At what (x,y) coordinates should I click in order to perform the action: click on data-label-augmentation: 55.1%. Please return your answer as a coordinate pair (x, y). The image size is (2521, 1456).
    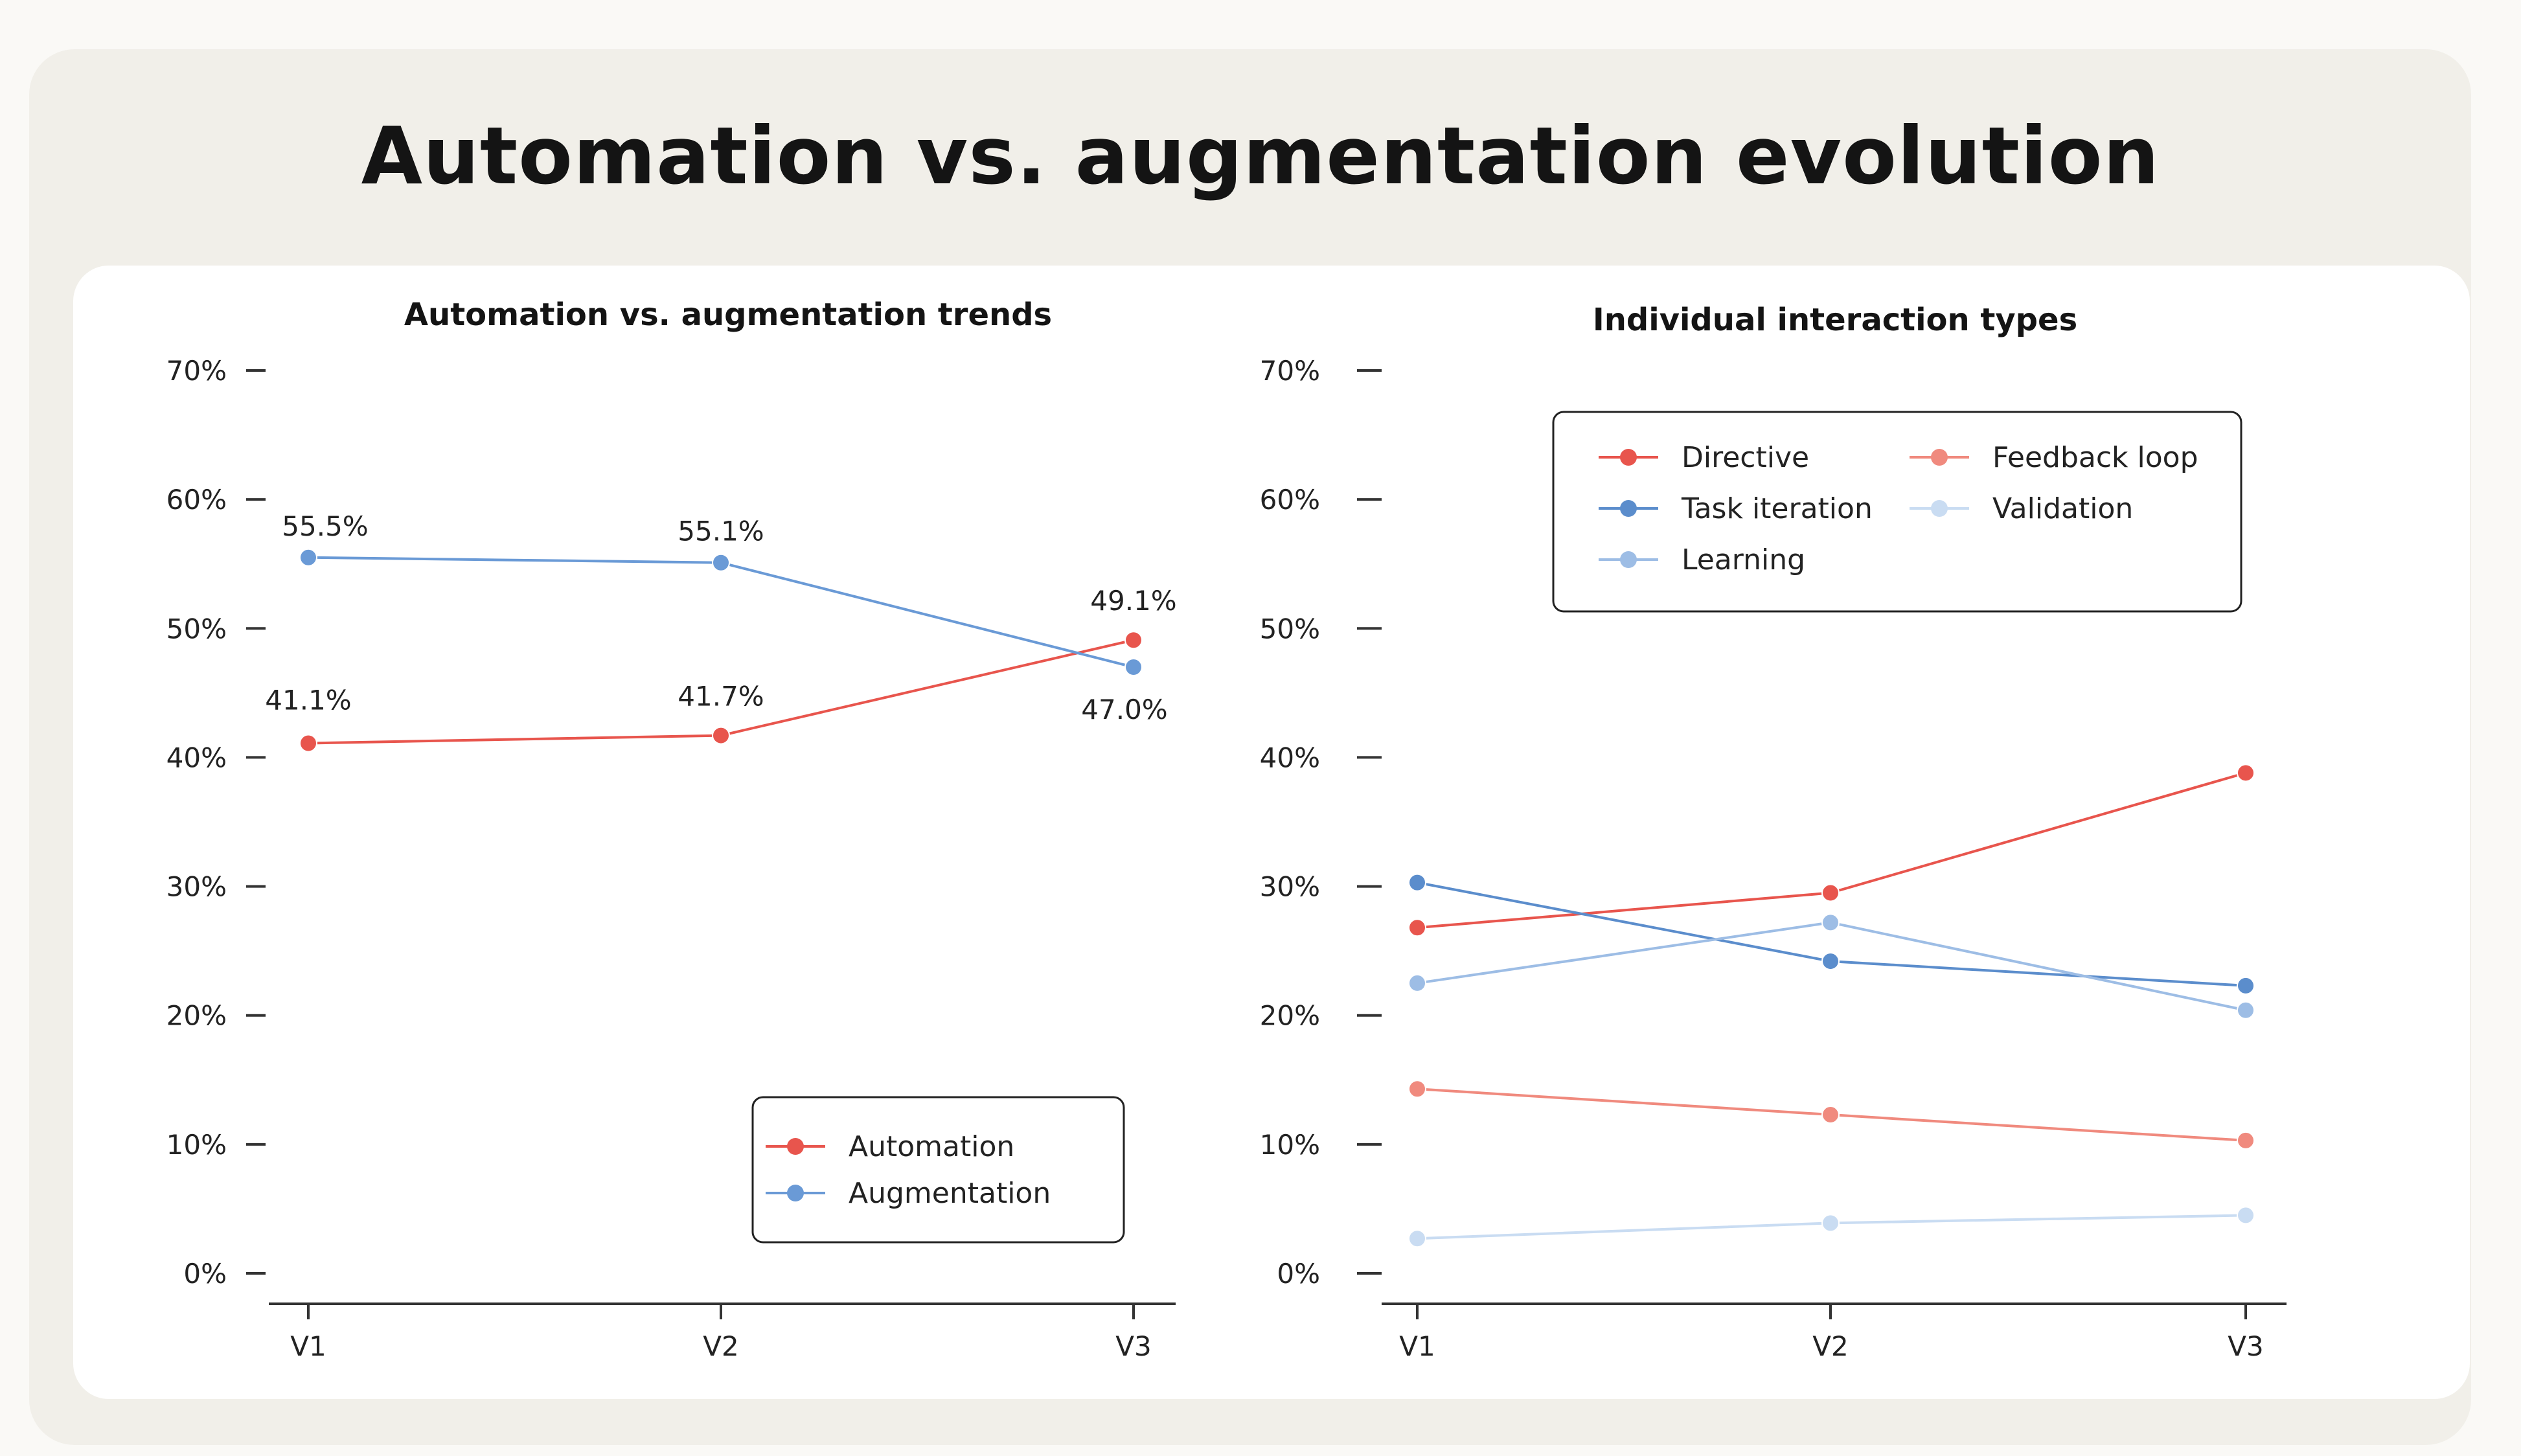
    Looking at the image, I should click on (721, 532).